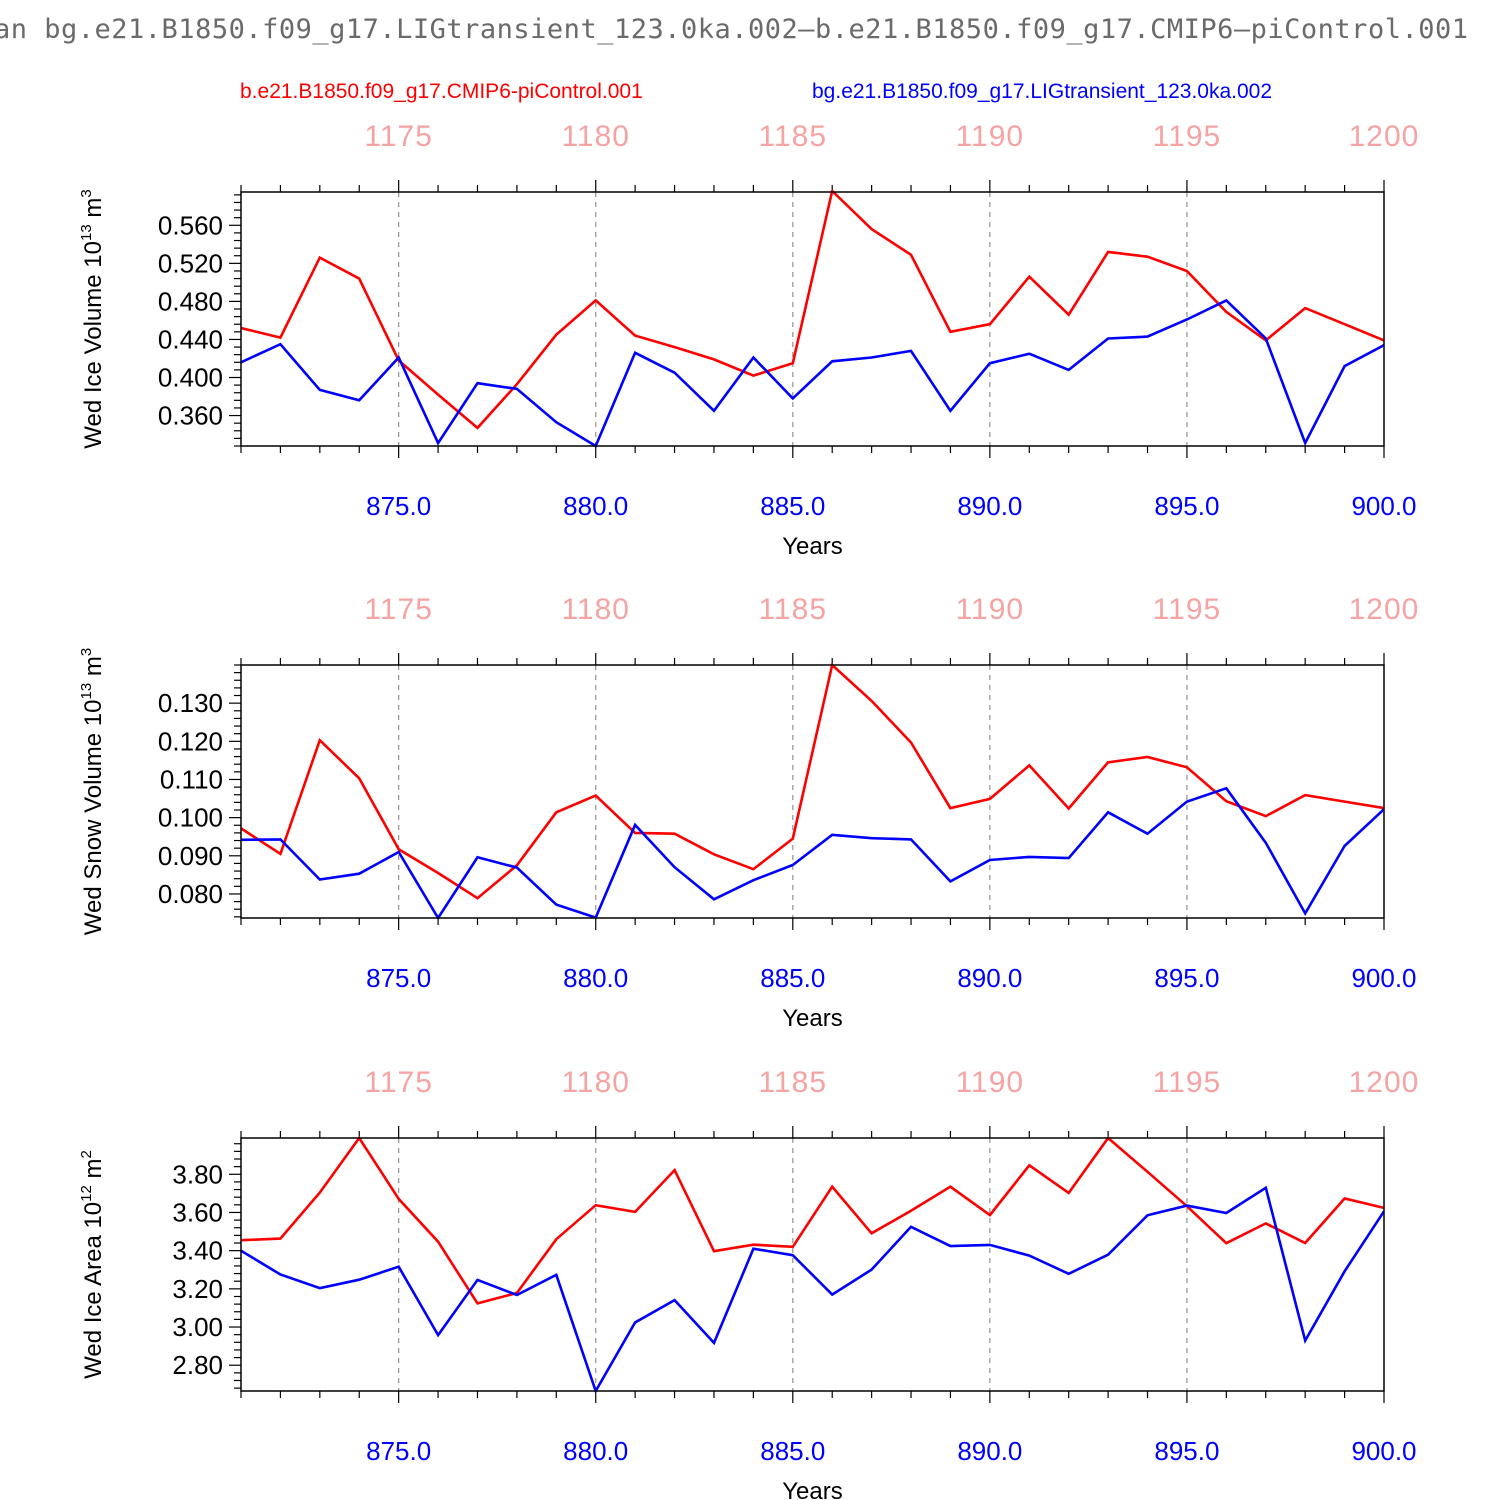 This screenshot has width=1500, height=1500. What do you see at coordinates (190, 818) in the screenshot?
I see `y-tick-label: 0.100` at bounding box center [190, 818].